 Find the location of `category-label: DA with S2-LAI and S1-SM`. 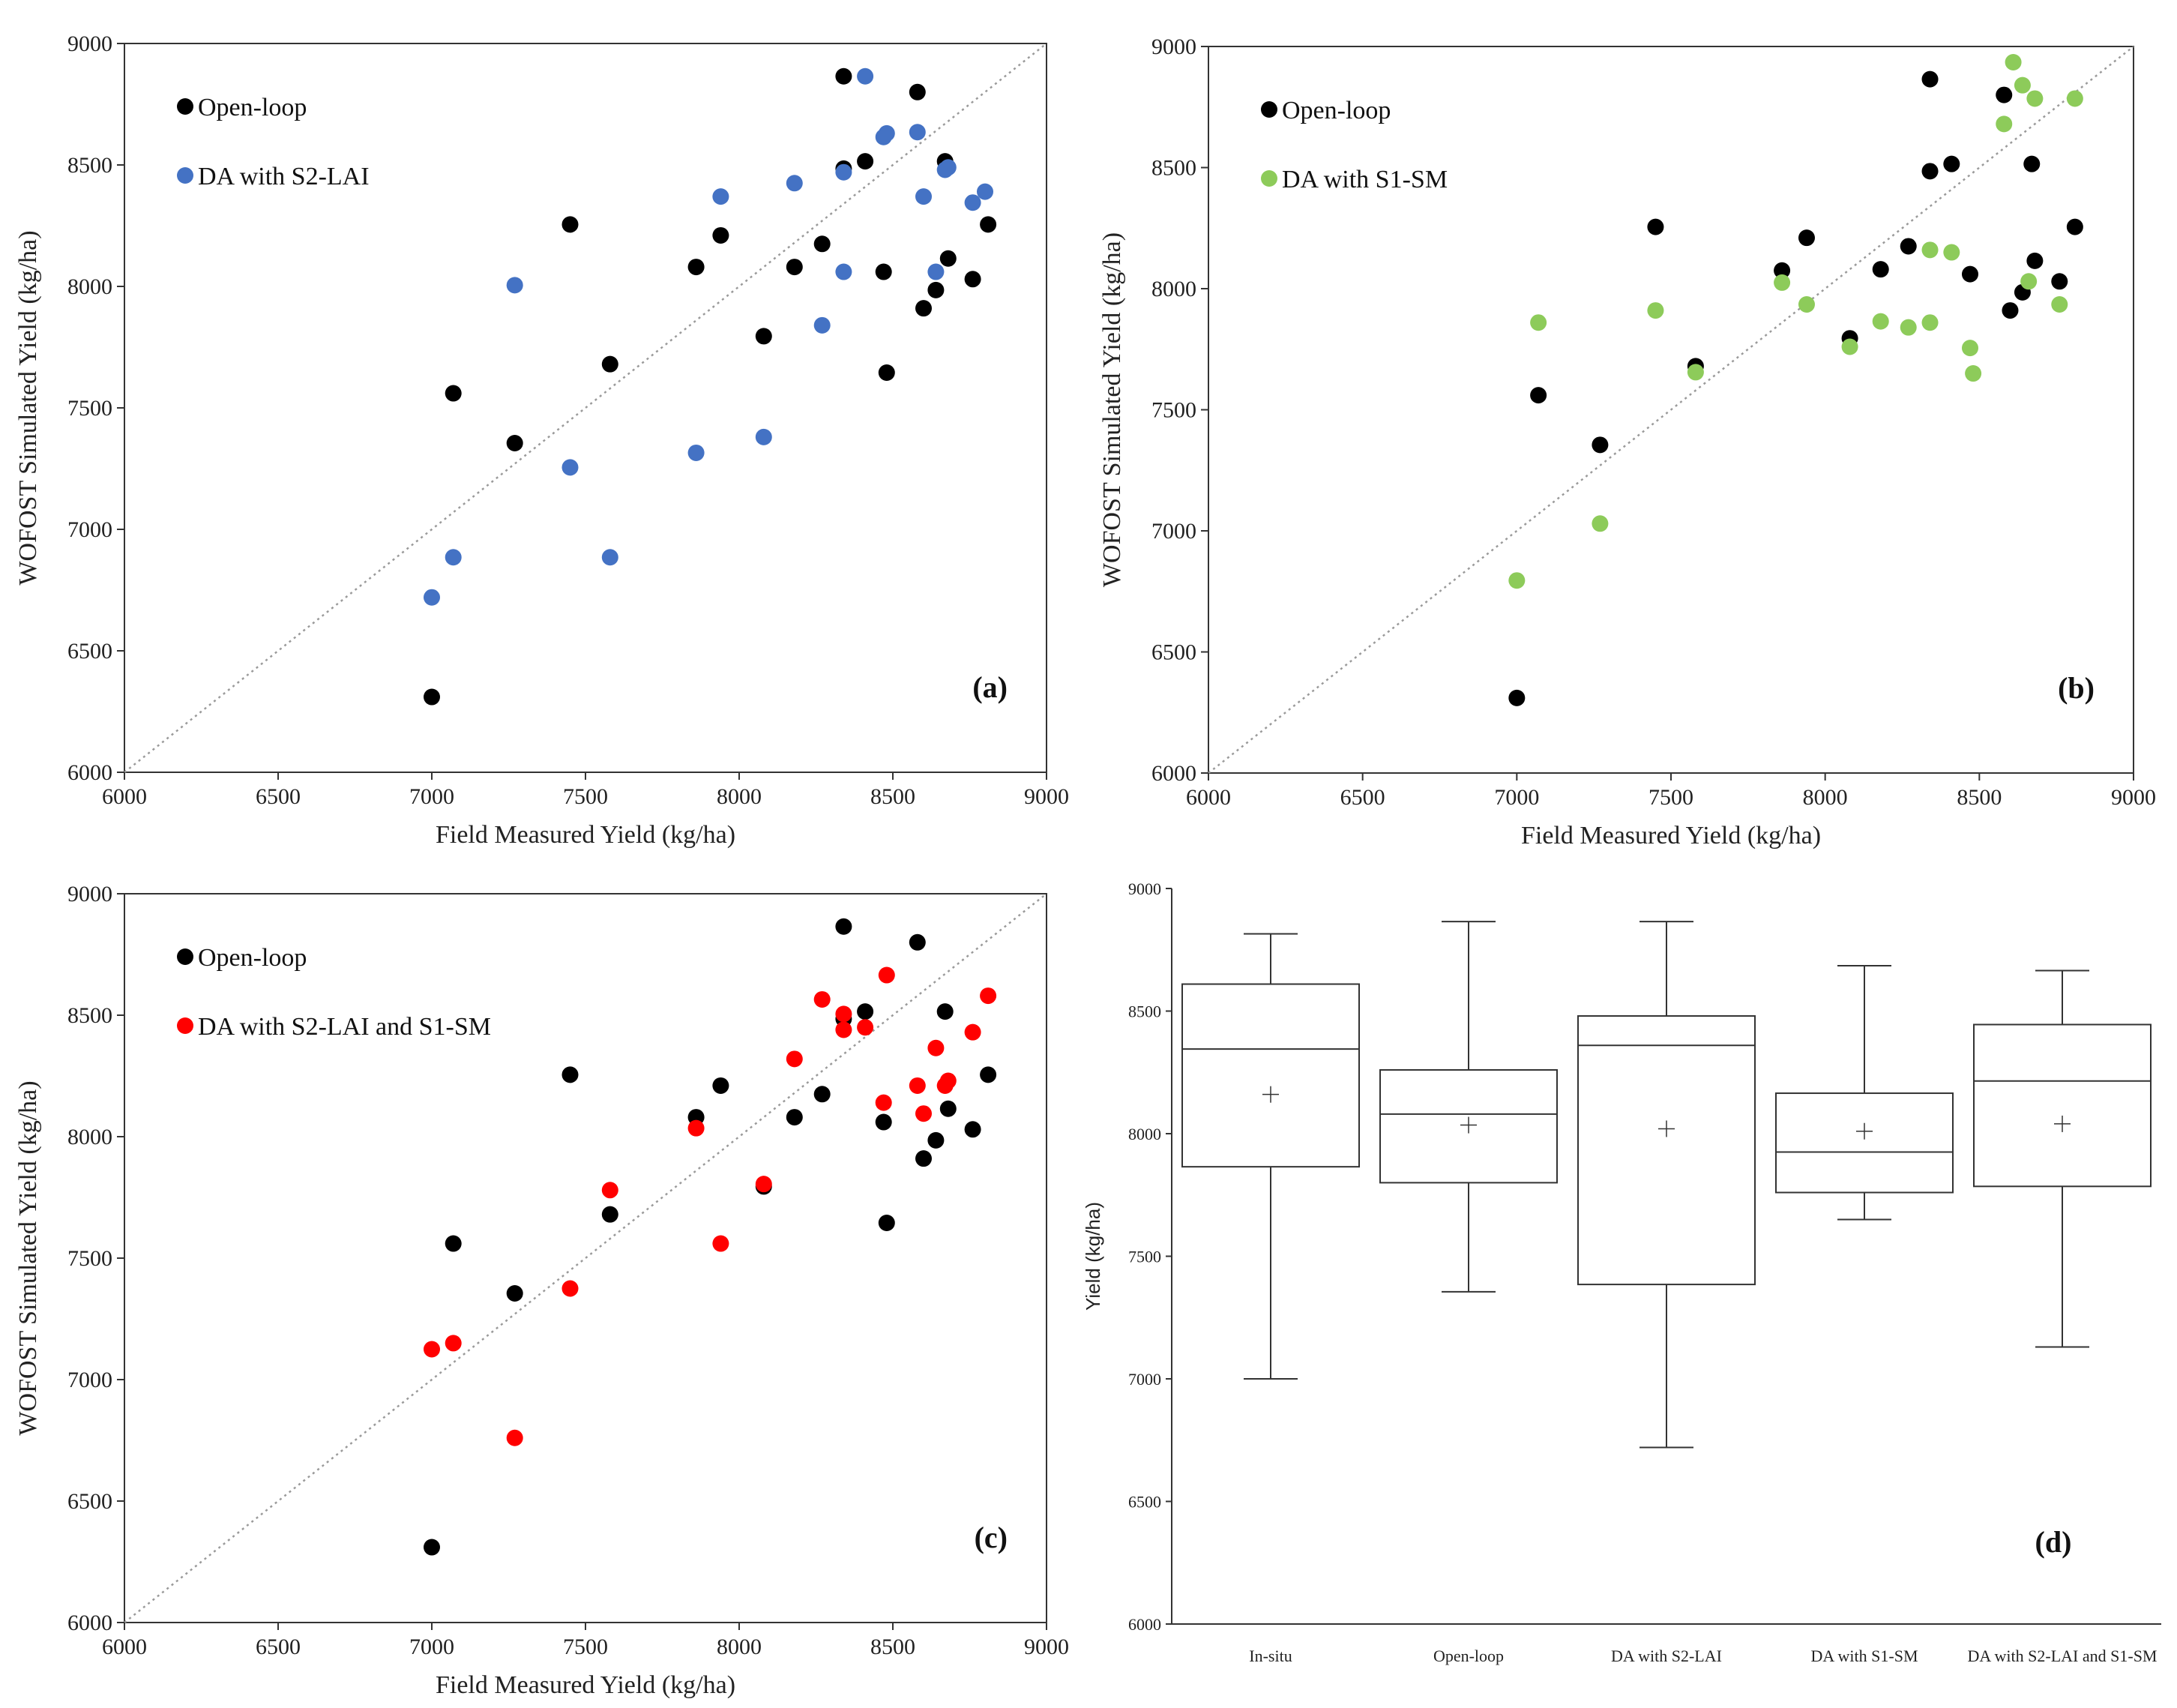

category-label: DA with S2-LAI and S1-SM is located at coordinates (2062, 1656).